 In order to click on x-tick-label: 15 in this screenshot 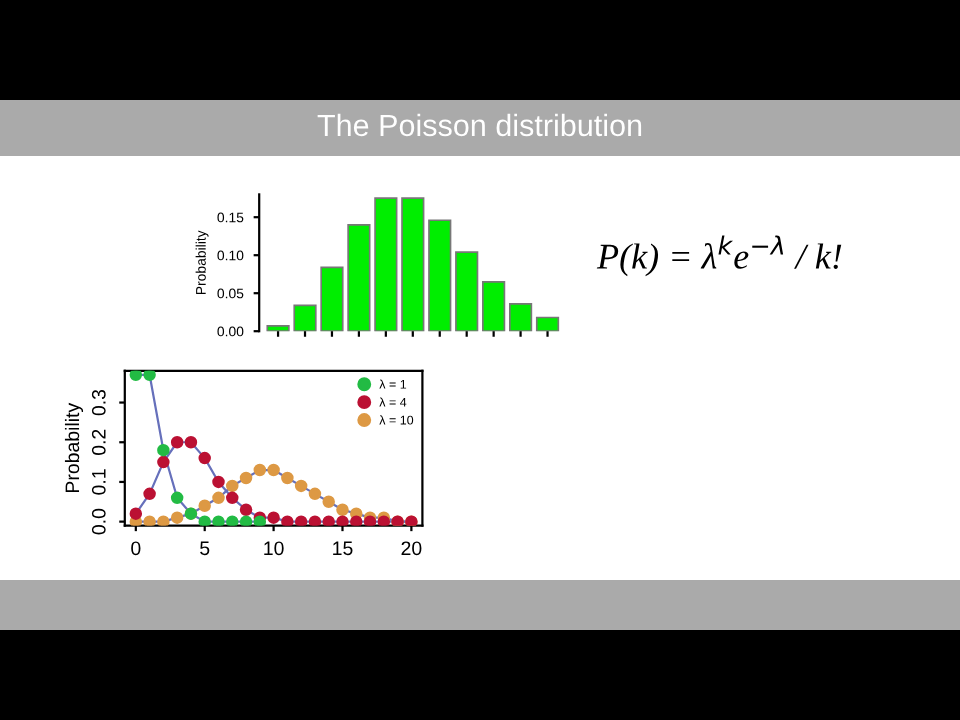, I will do `click(343, 548)`.